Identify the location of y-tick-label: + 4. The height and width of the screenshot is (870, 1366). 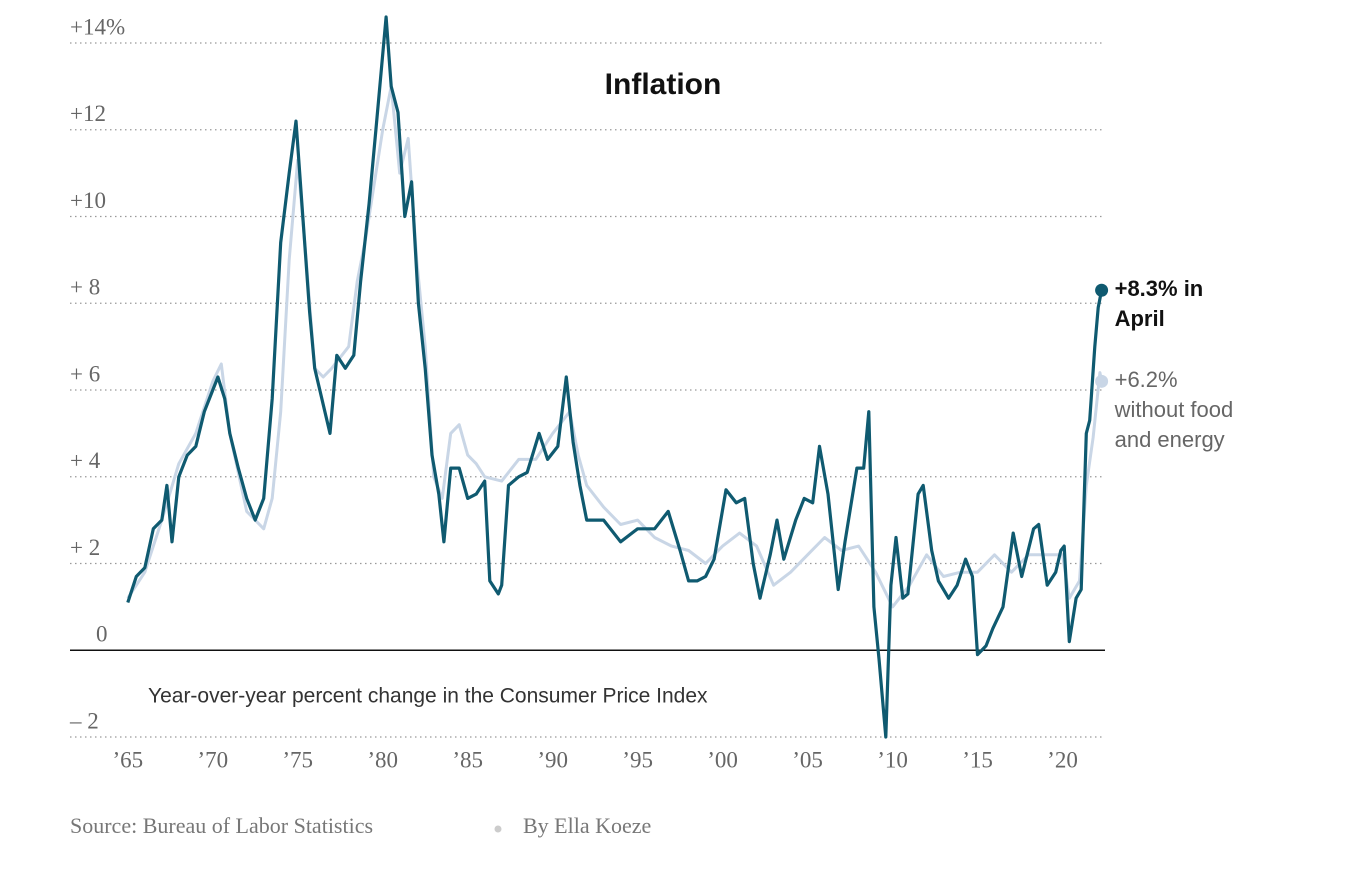
(85, 460).